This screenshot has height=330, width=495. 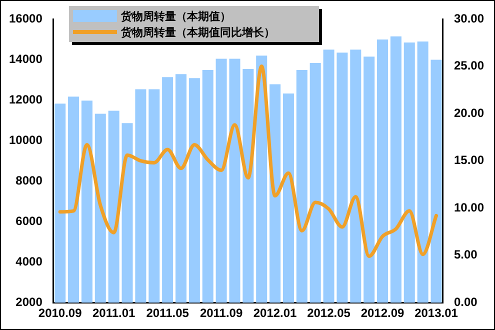 What do you see at coordinates (466, 301) in the screenshot?
I see `y2-tick-label: 0.00` at bounding box center [466, 301].